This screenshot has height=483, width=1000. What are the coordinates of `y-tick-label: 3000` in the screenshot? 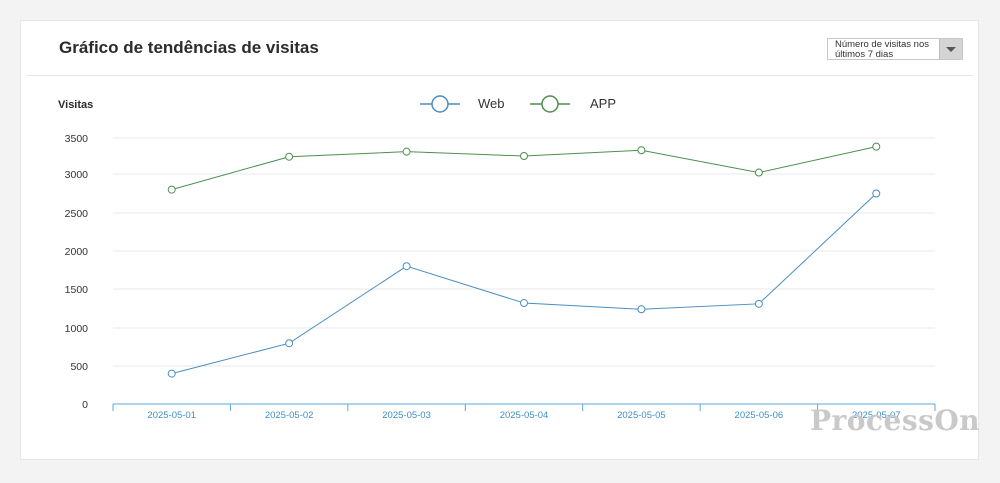 It's located at (77, 175).